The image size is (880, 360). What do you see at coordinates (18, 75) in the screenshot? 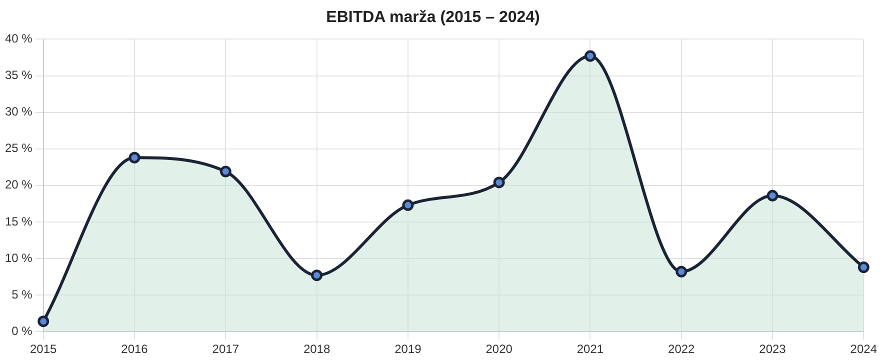
I see `y-tick-label: 35 %` at bounding box center [18, 75].